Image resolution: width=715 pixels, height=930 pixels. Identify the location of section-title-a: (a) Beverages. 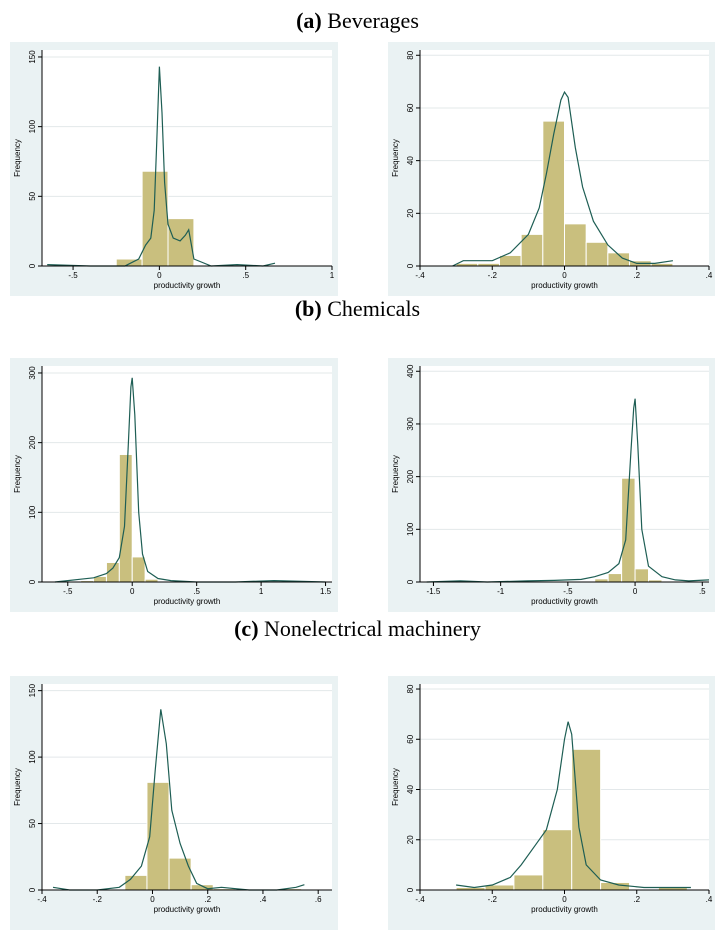
(357, 21).